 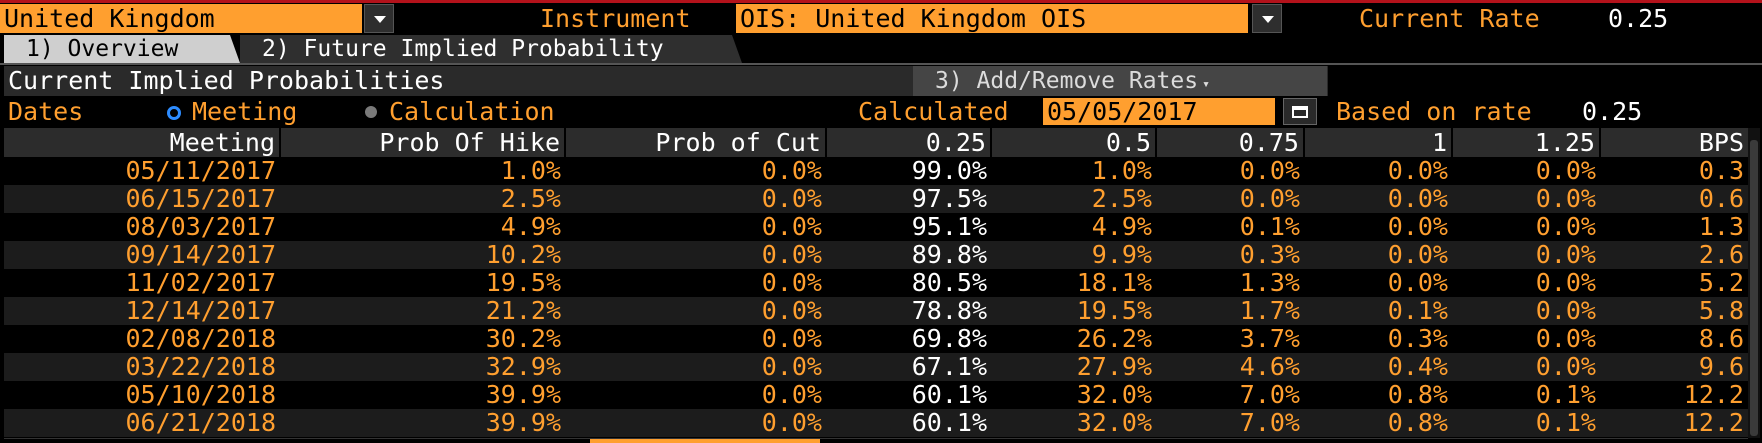 I want to click on cell-rate-125: 0.1%, so click(x=1526, y=423).